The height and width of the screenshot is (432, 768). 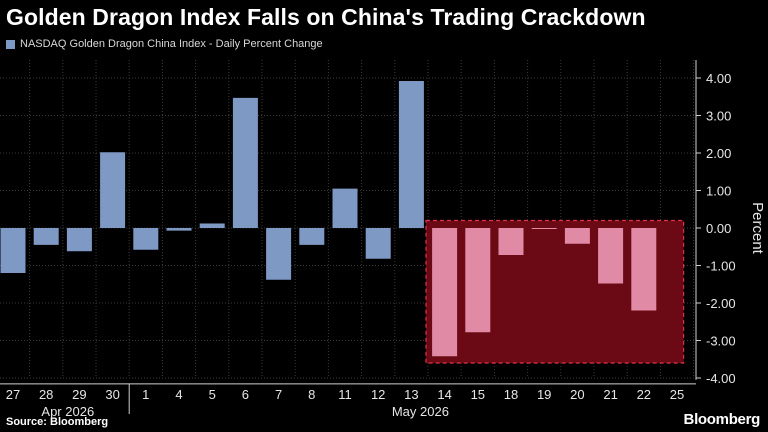 What do you see at coordinates (378, 394) in the screenshot?
I see `x-tick-label: 12` at bounding box center [378, 394].